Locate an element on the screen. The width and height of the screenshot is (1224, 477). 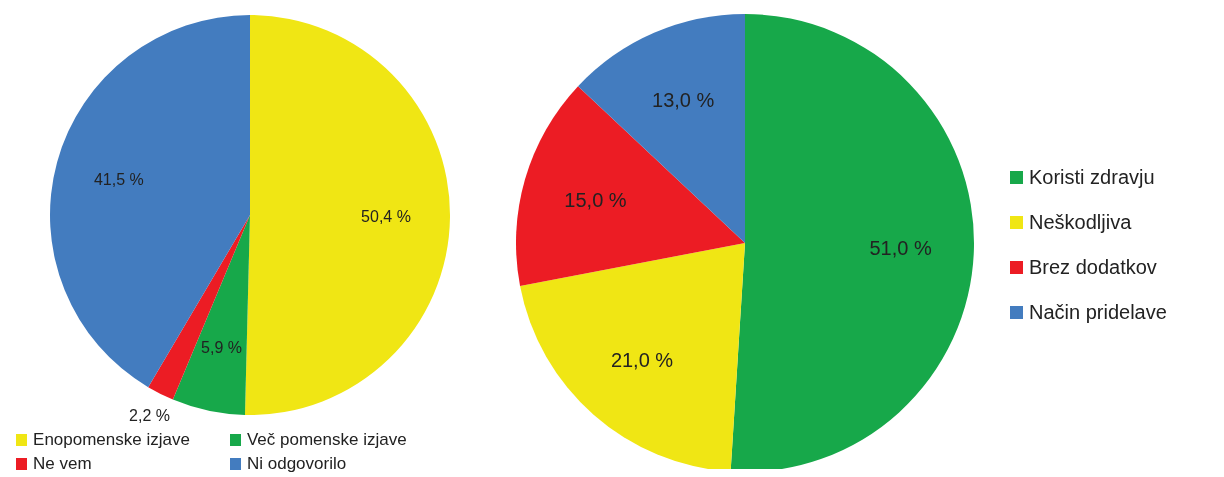
data-label: 41,5 % is located at coordinates (118, 179).